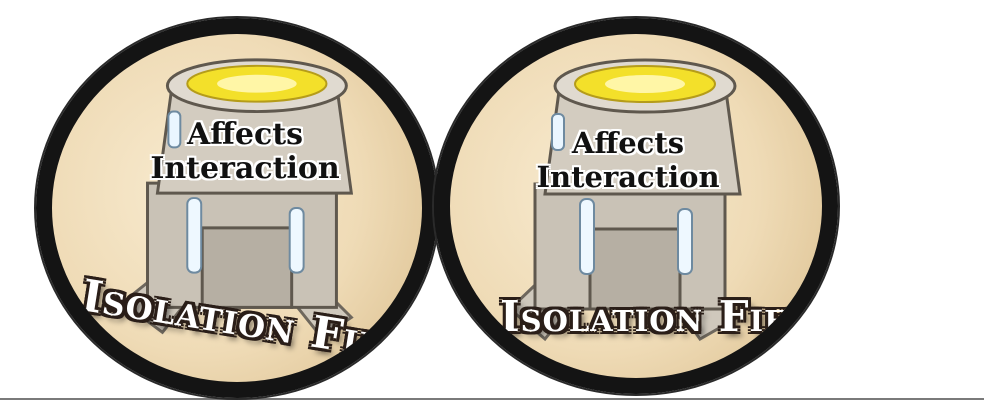 Image resolution: width=984 pixels, height=410 pixels. I want to click on token-title: Isolation Field, so click(667, 316).